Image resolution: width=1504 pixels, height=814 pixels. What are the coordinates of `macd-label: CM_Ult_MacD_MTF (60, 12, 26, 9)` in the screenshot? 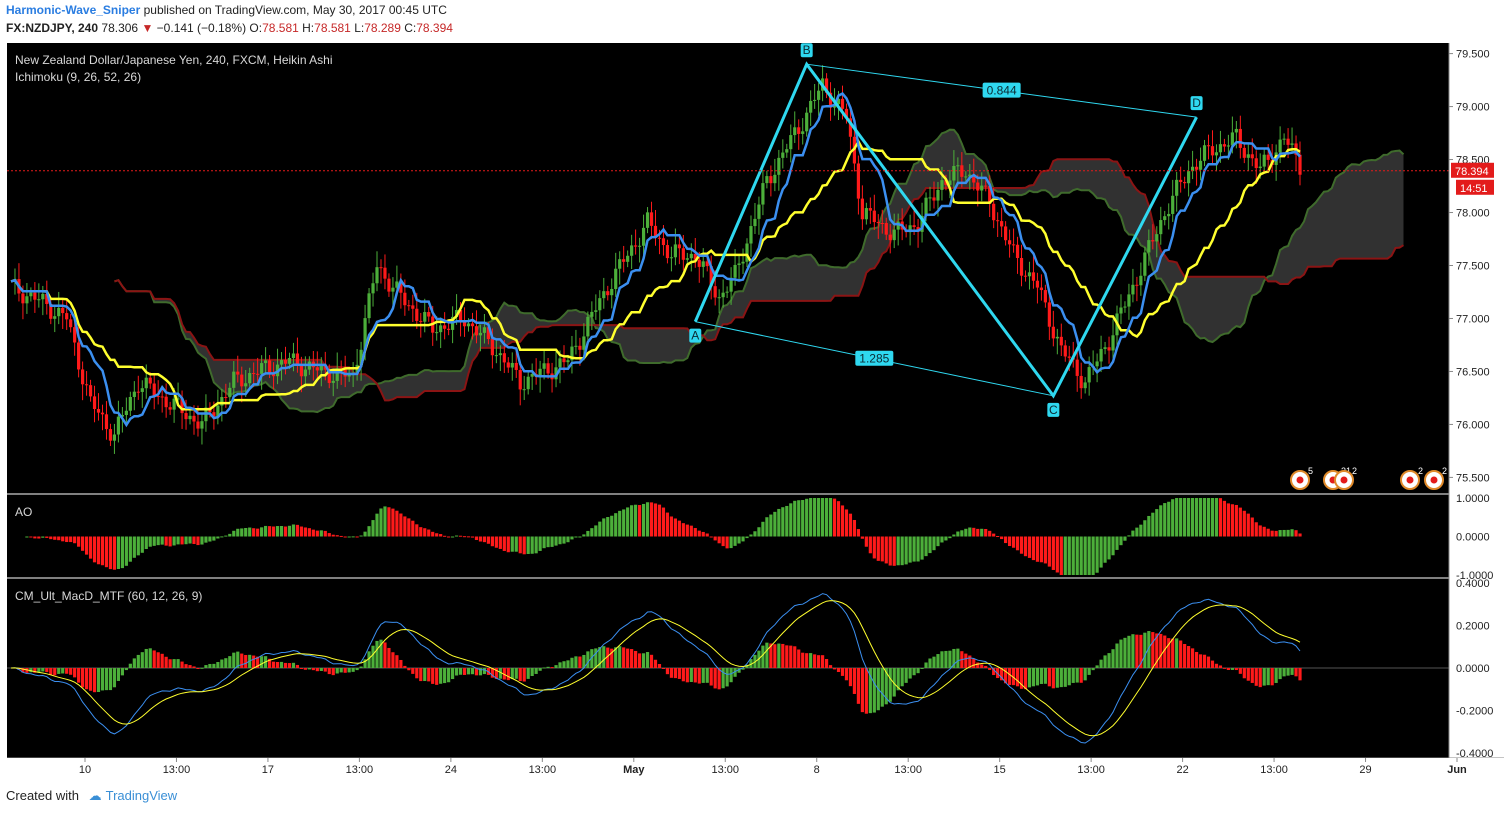 It's located at (108, 596).